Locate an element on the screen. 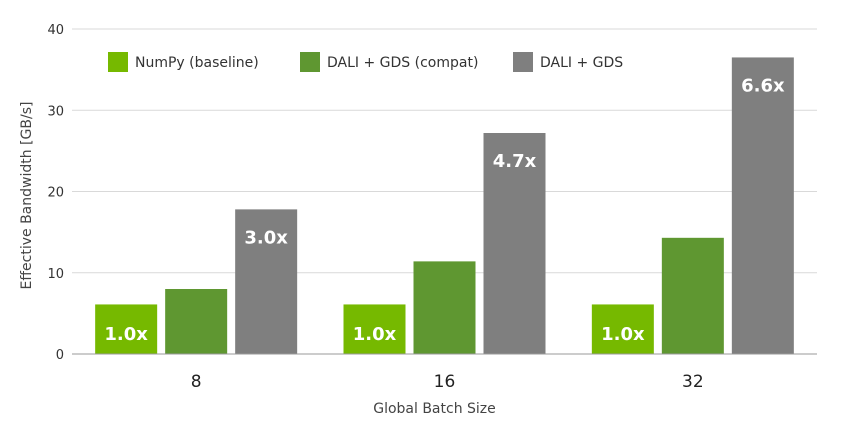 This screenshot has width=849, height=424. x-tick-labels: 8 16 32 is located at coordinates (447, 382).